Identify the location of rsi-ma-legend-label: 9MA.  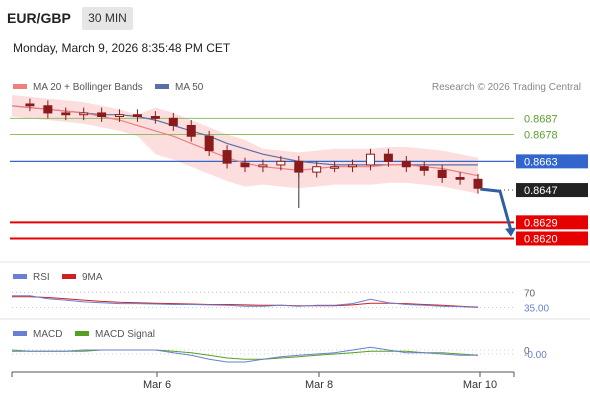
(92, 277).